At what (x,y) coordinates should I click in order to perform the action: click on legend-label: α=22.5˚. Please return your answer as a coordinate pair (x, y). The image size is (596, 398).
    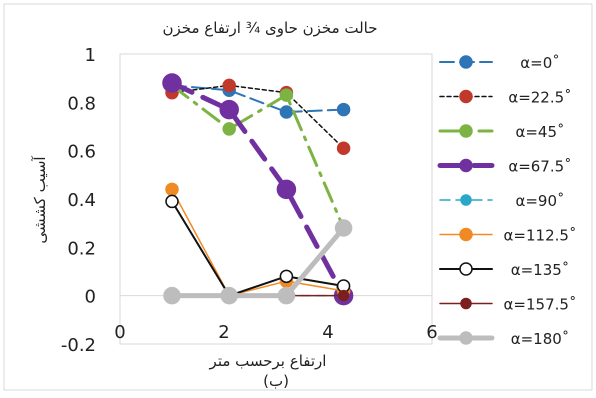
    Looking at the image, I should click on (539, 98).